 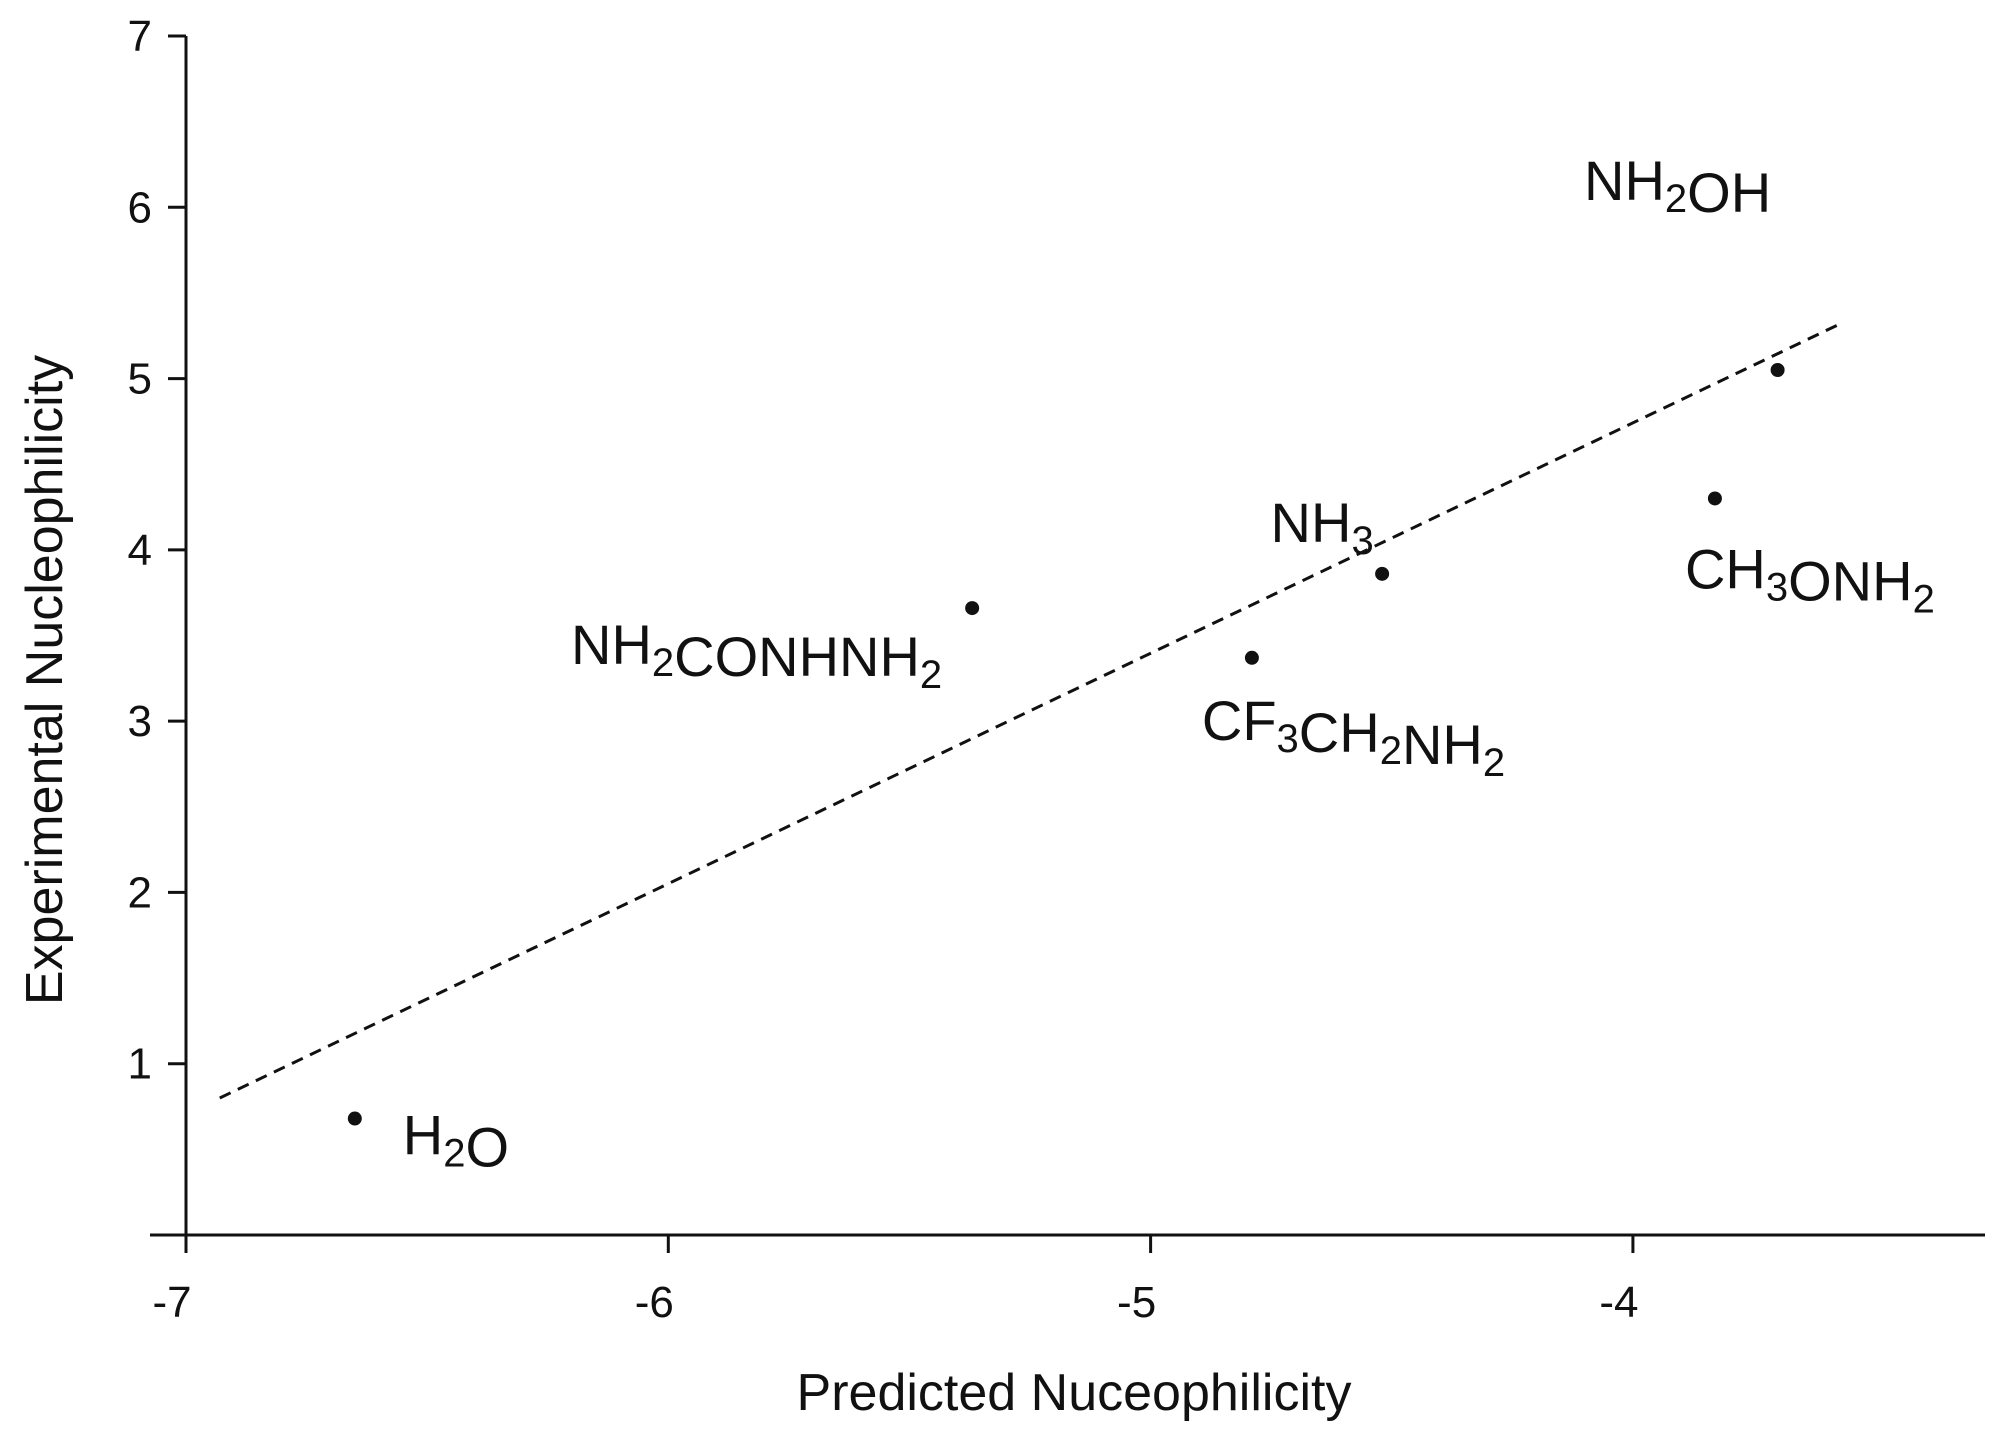 I want to click on y-tick-label: 5, so click(x=140, y=379).